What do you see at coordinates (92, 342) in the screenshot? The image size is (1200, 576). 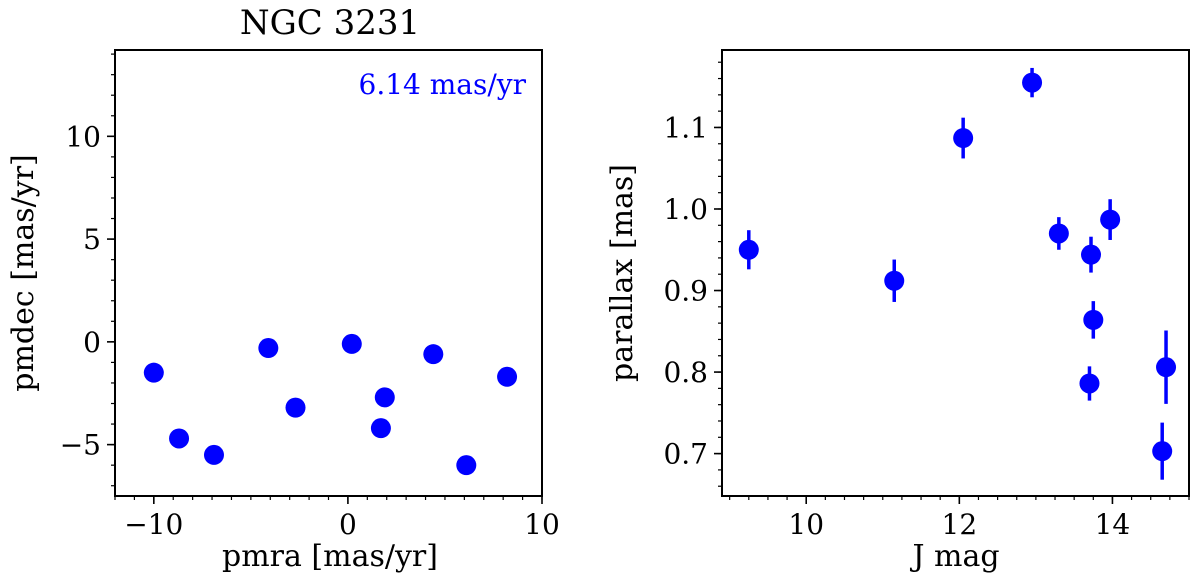 I see `y-tick-label: 0` at bounding box center [92, 342].